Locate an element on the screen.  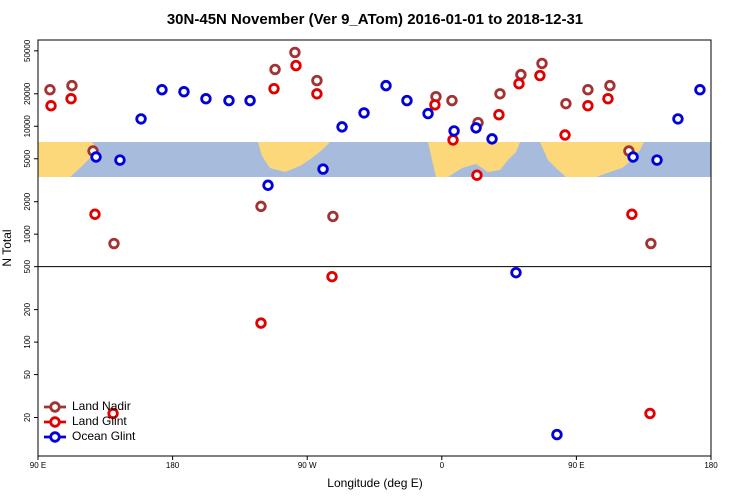
y-tick-label: 2000 is located at coordinates (27, 201).